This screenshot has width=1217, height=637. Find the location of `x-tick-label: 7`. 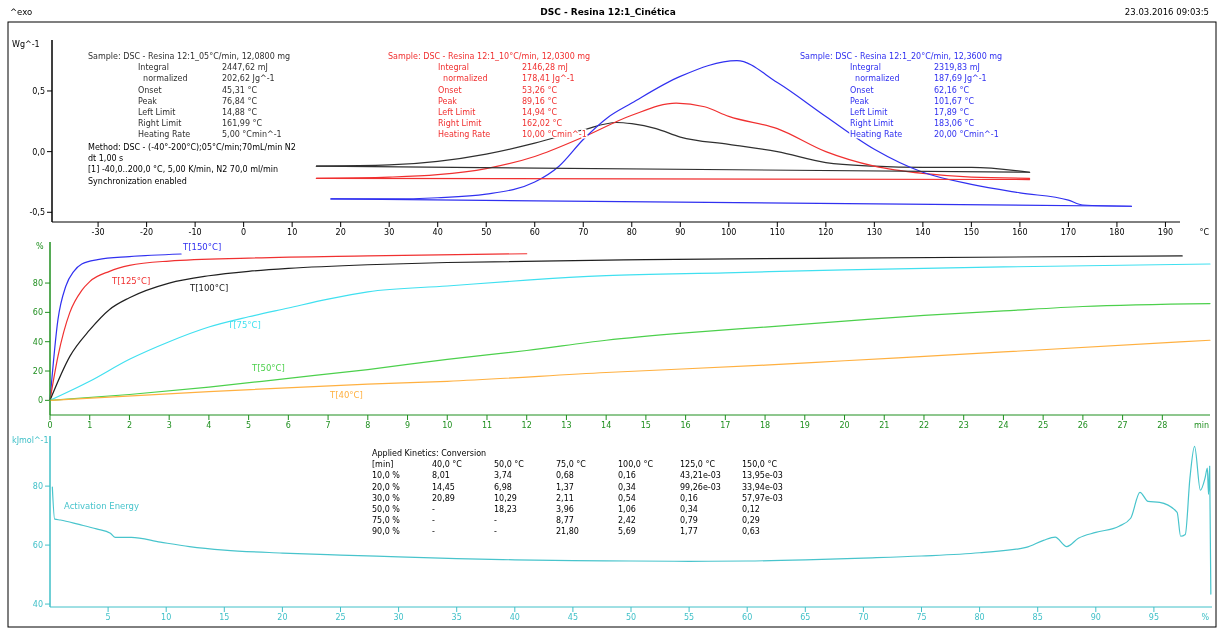

x-tick-label: 7 is located at coordinates (328, 425).